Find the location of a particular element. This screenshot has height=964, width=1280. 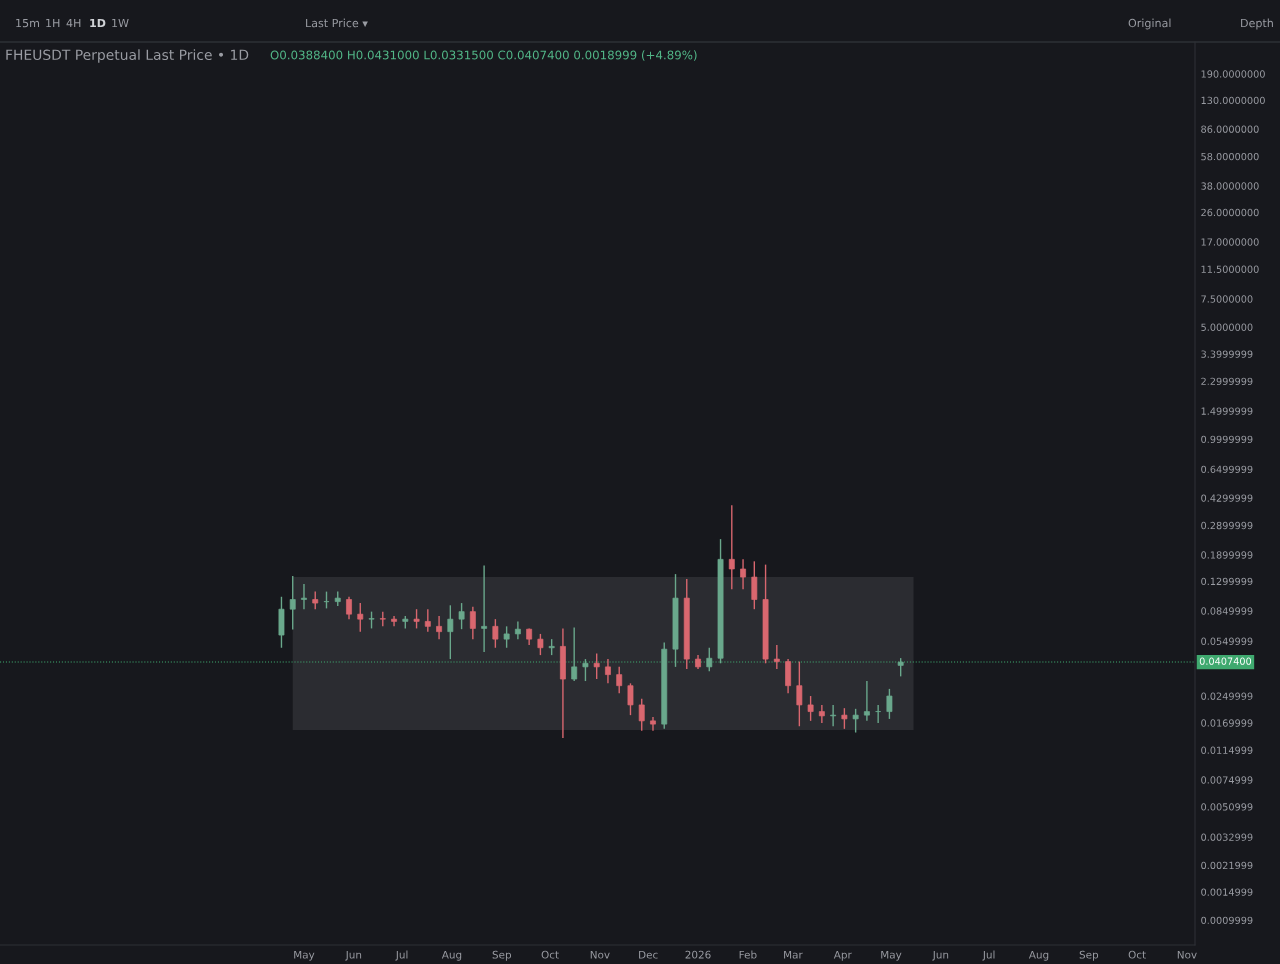

annotation: O0.0388400 H0.0431000 L0.0331500 C0.0407400 0.0018999 (+4.89%) is located at coordinates (483, 55).